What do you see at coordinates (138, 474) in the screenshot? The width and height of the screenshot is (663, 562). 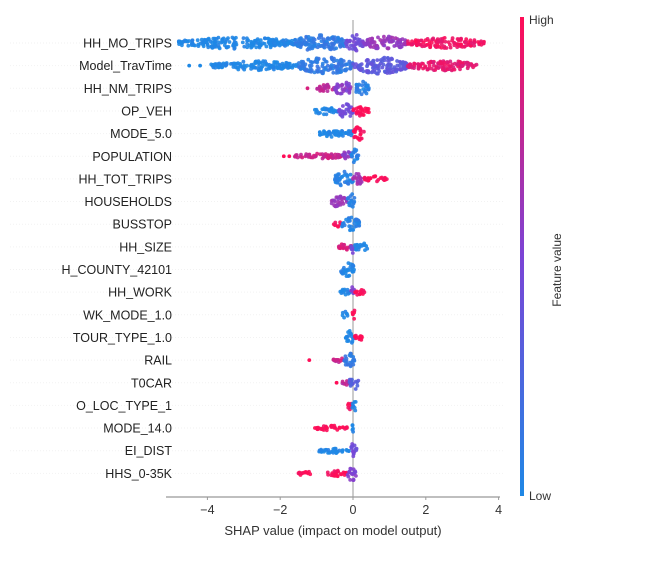 I see `feature-label: HHS_0-35K` at bounding box center [138, 474].